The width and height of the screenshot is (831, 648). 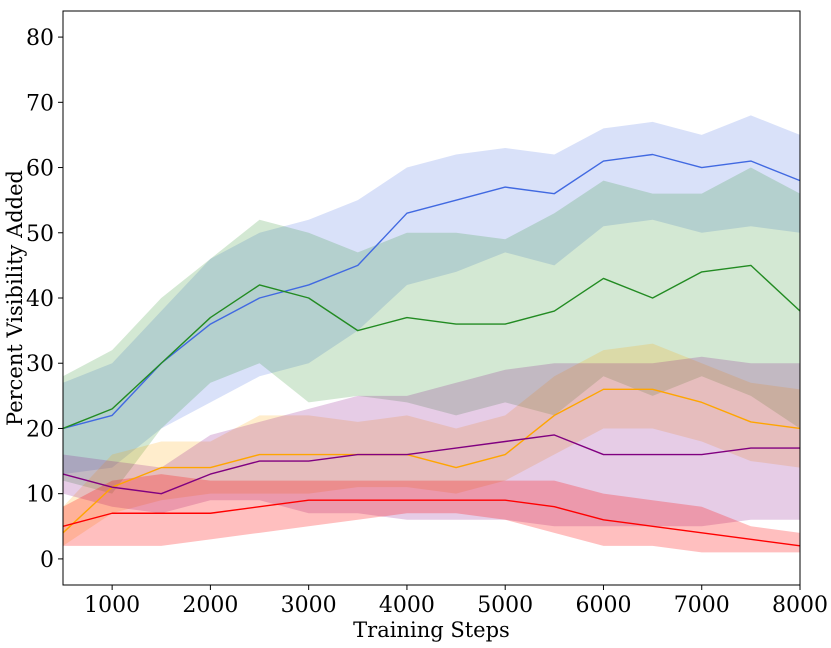 What do you see at coordinates (40, 169) in the screenshot?
I see `y-tick-label: 60` at bounding box center [40, 169].